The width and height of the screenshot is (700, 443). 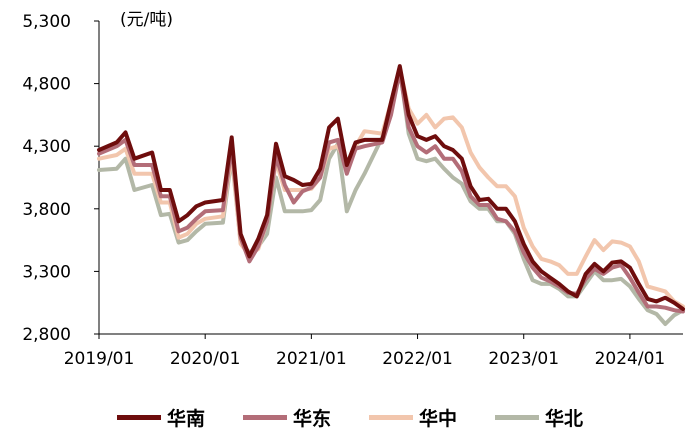 What do you see at coordinates (311, 418) in the screenshot?
I see `legend-label-east: 华东` at bounding box center [311, 418].